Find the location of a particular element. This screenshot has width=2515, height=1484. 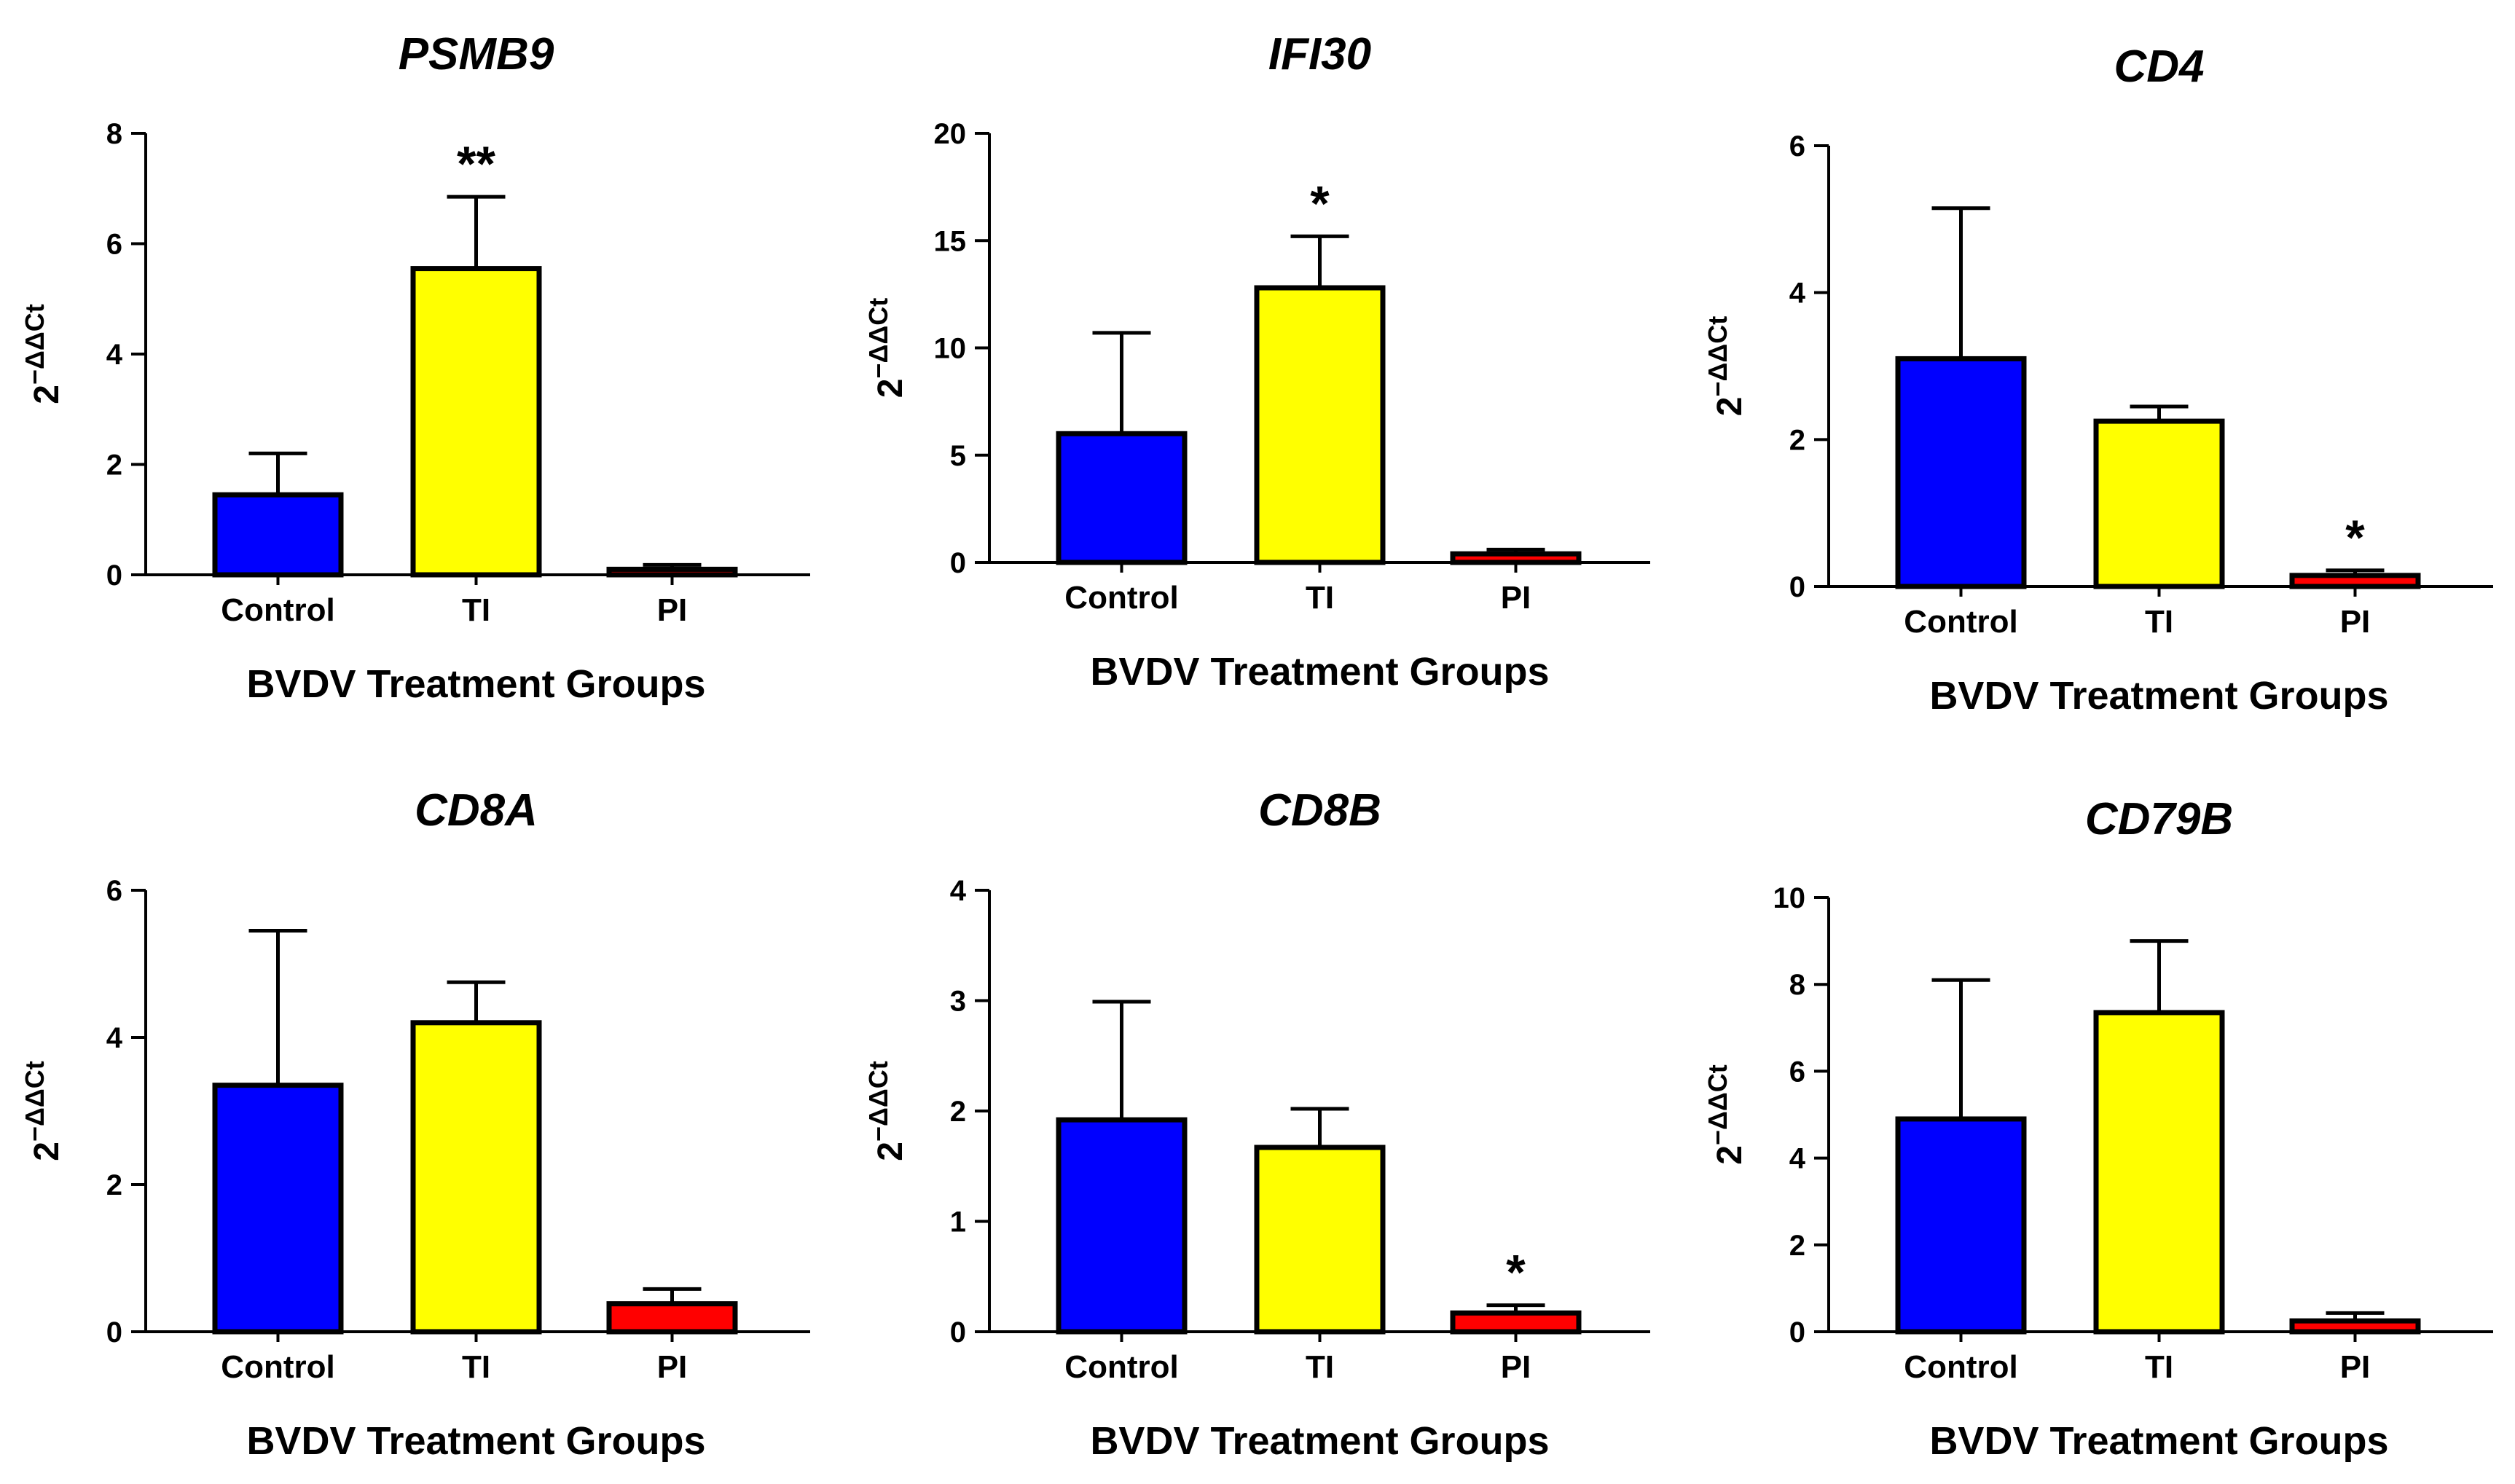

chart-title: PSMB9 is located at coordinates (476, 54).